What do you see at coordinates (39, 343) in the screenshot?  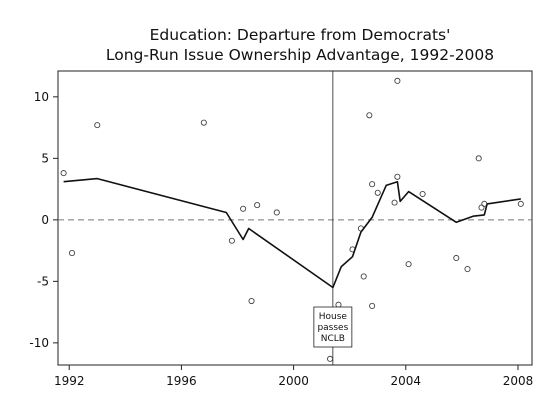 I see `y-tick-label: -10` at bounding box center [39, 343].